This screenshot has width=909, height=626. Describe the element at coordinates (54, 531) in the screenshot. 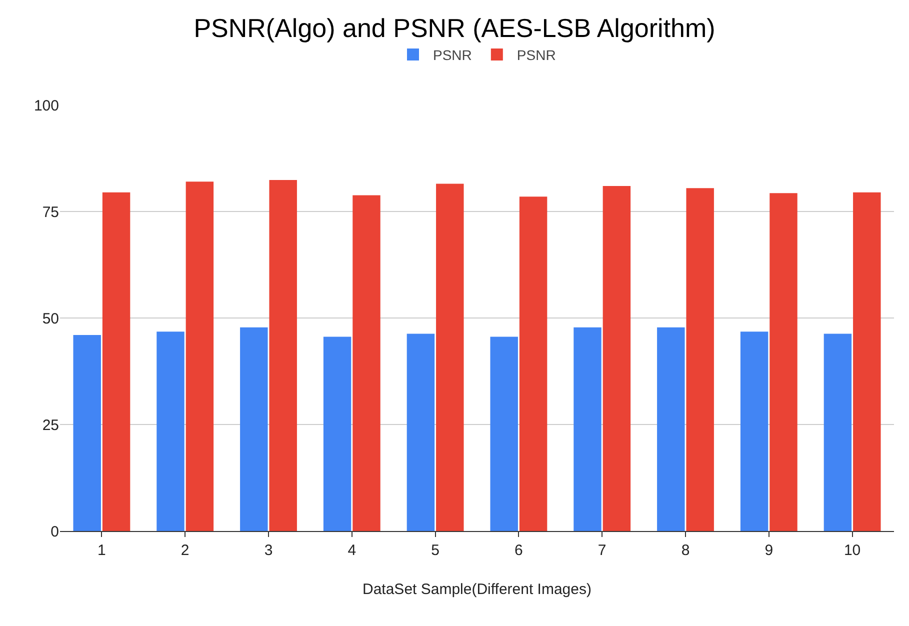

I see `y-tick-label: 0` at that location.